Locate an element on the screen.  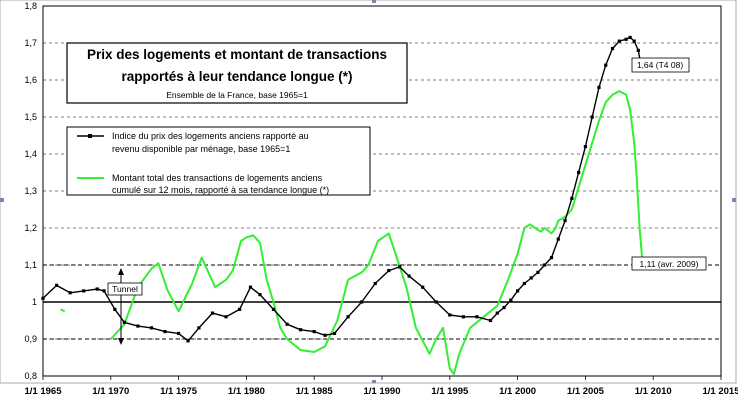
tunnel-annotation: Tunnel is located at coordinates (125, 306).